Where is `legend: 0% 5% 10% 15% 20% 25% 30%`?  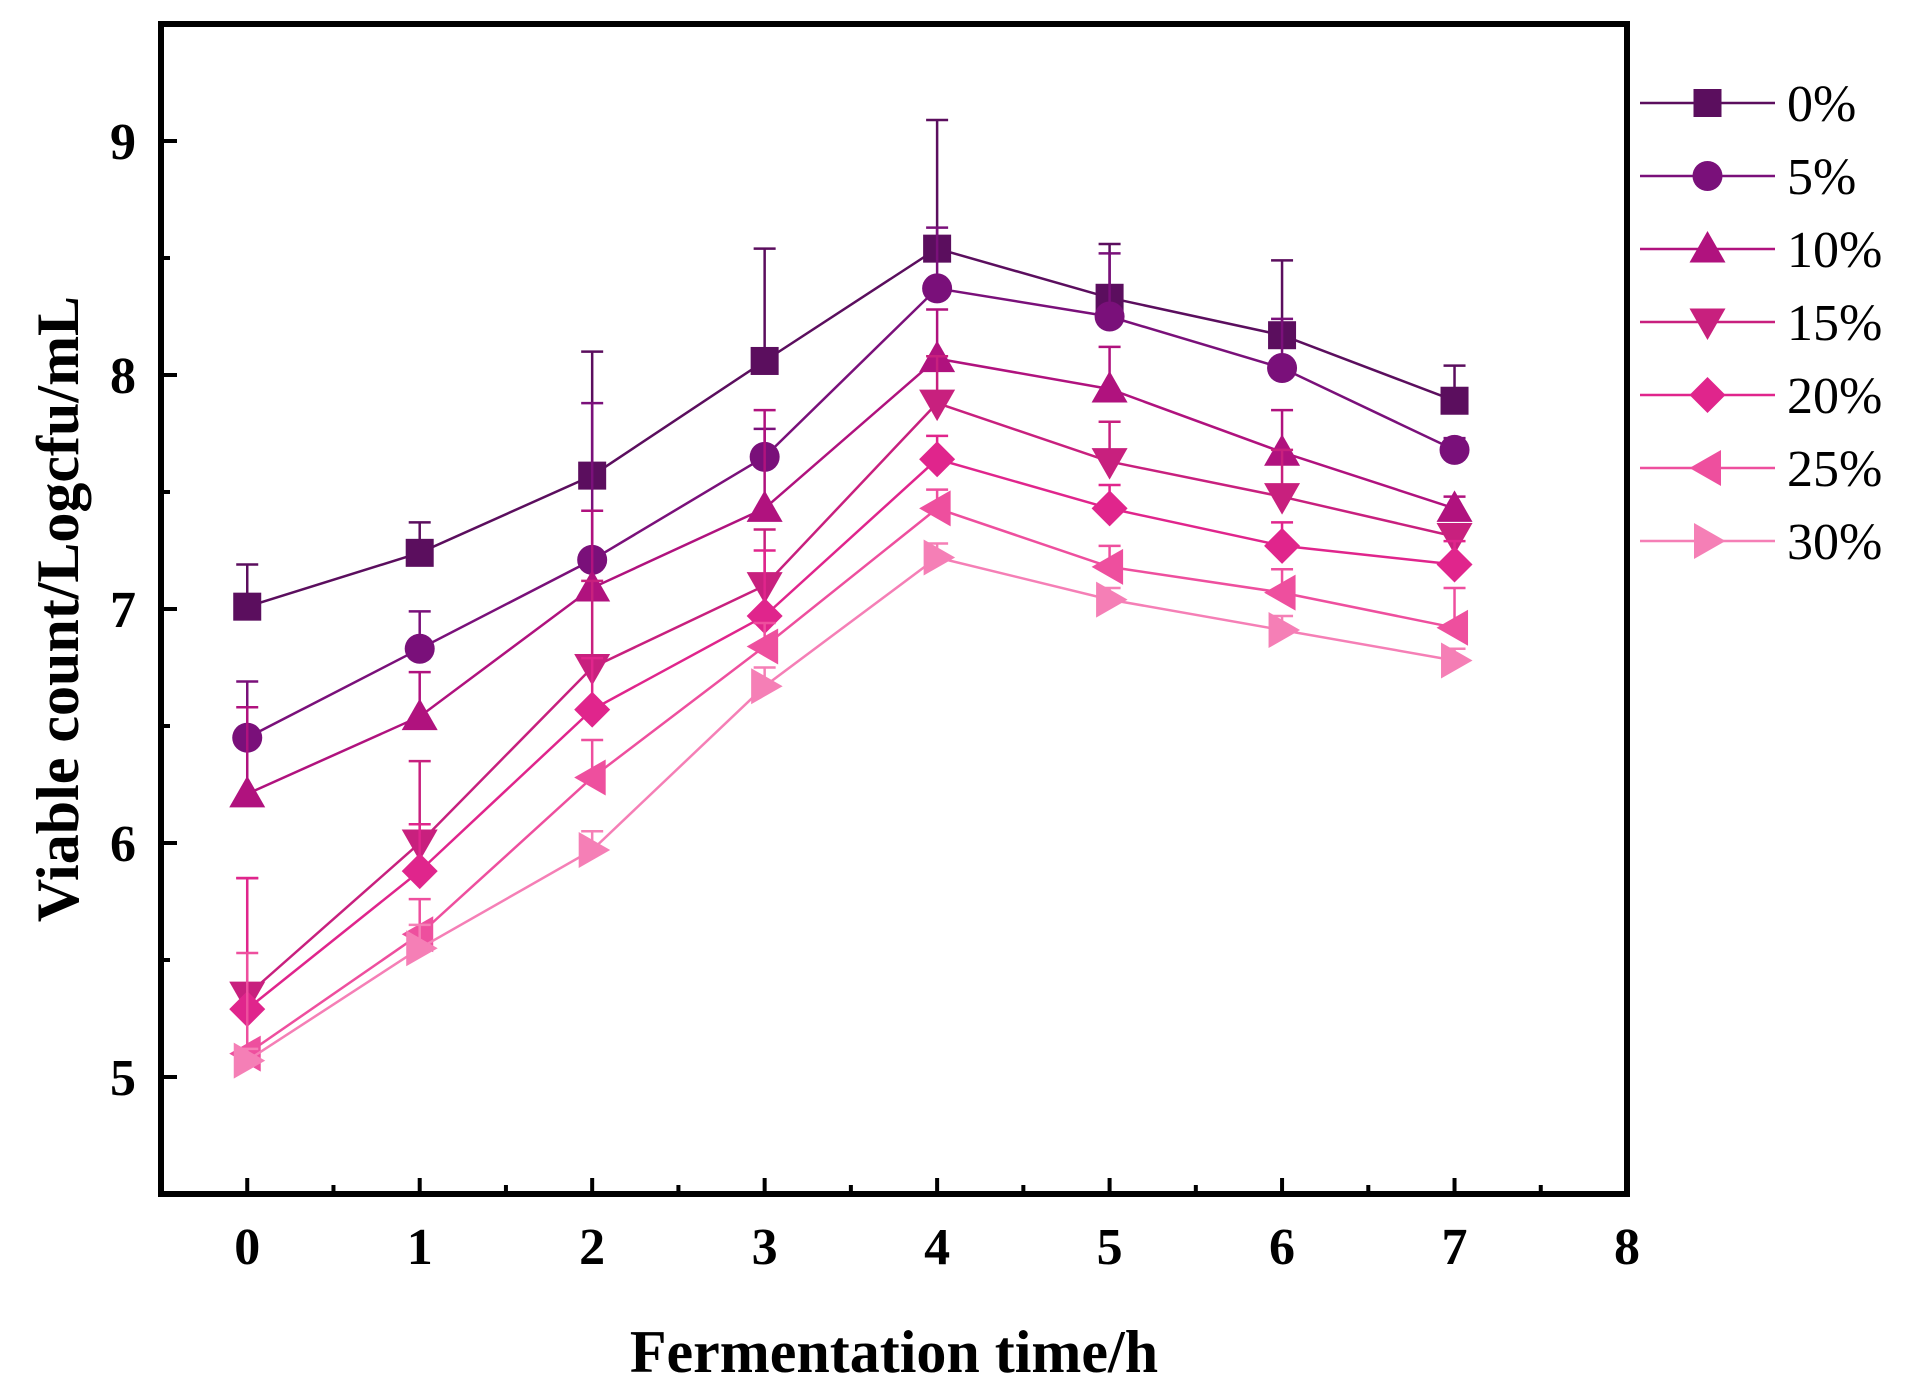 legend: 0% 5% 10% 15% 20% 25% 30% is located at coordinates (1761, 323).